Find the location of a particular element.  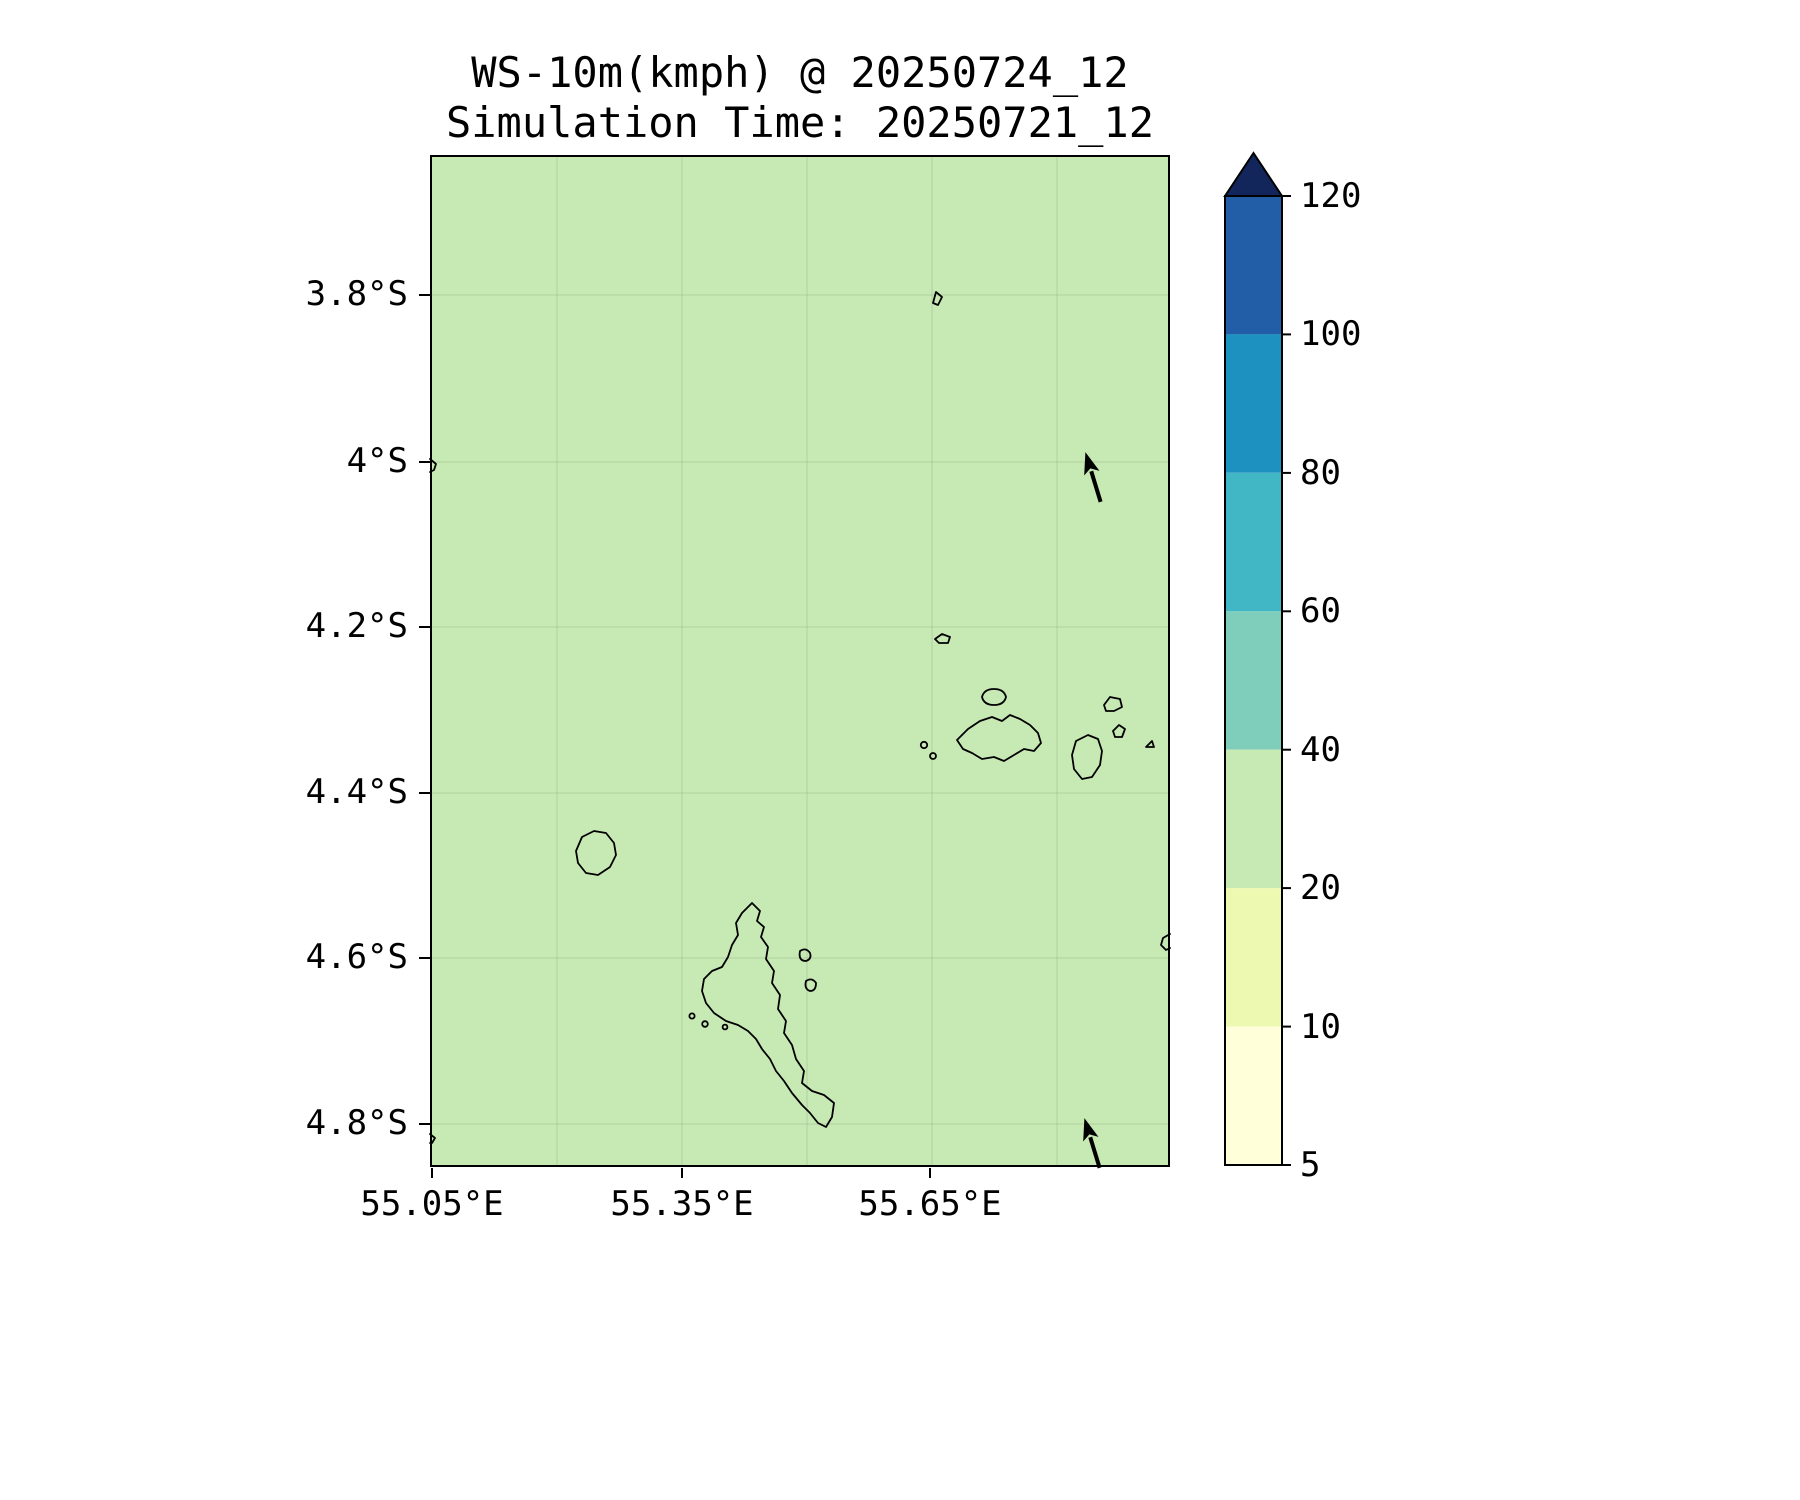

x-tick-label: 55.05°E is located at coordinates (432, 1204).